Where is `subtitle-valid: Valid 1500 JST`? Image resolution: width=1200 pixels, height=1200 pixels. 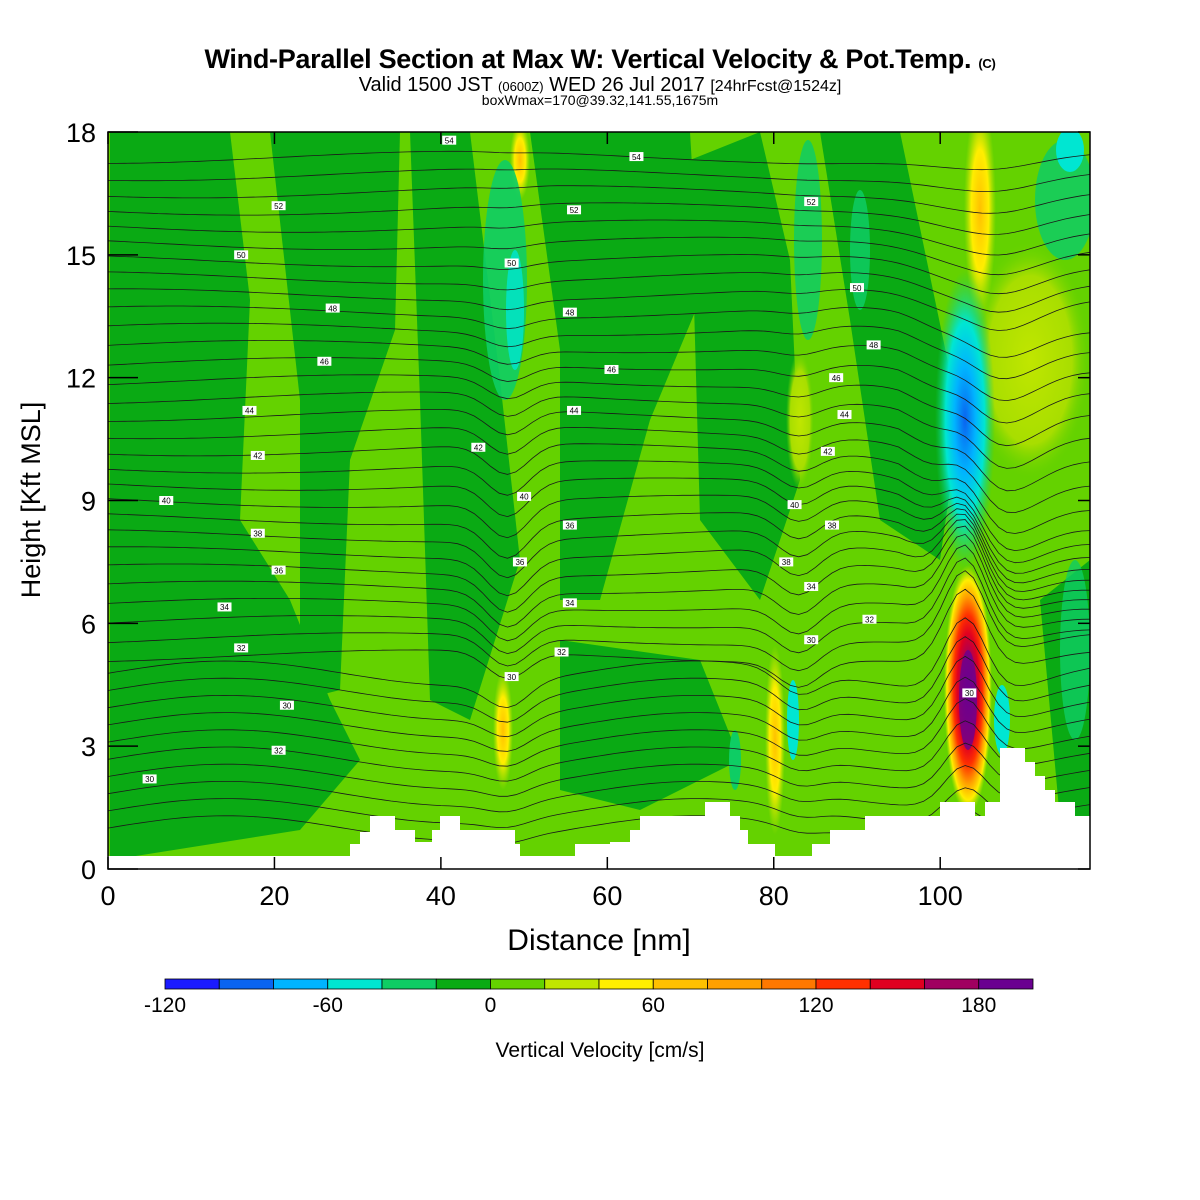
subtitle-valid: Valid 1500 JST is located at coordinates (425, 85).